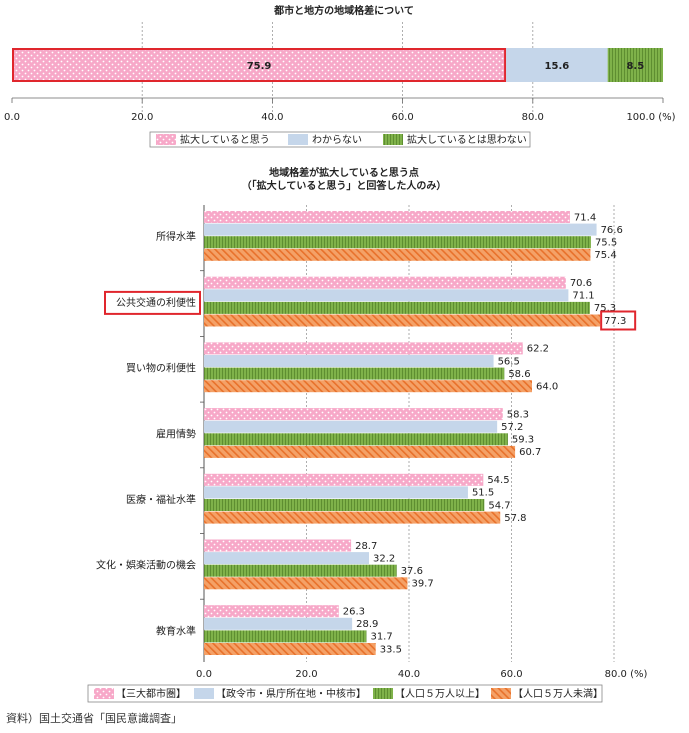  I want to click on bar-value-label: 60.7, so click(530, 452).